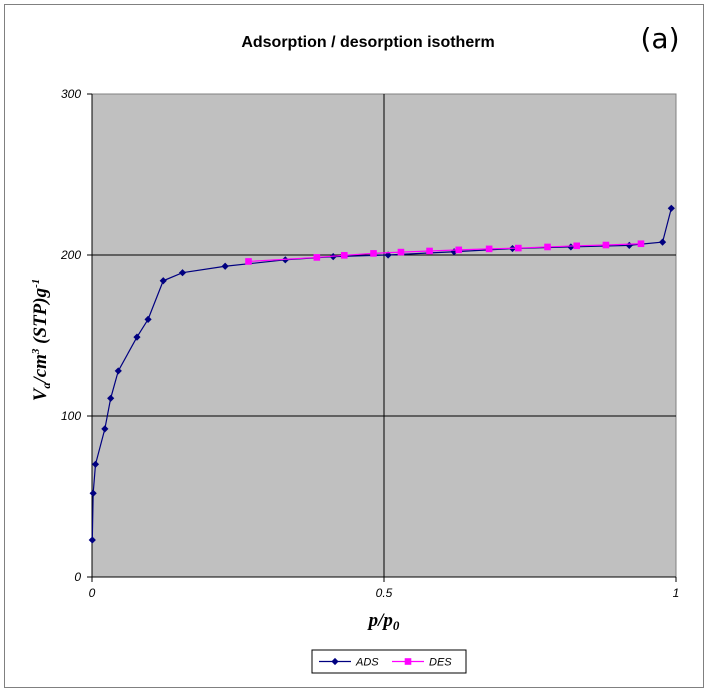 This screenshot has width=710, height=693. I want to click on legend-label: DES, so click(440, 663).